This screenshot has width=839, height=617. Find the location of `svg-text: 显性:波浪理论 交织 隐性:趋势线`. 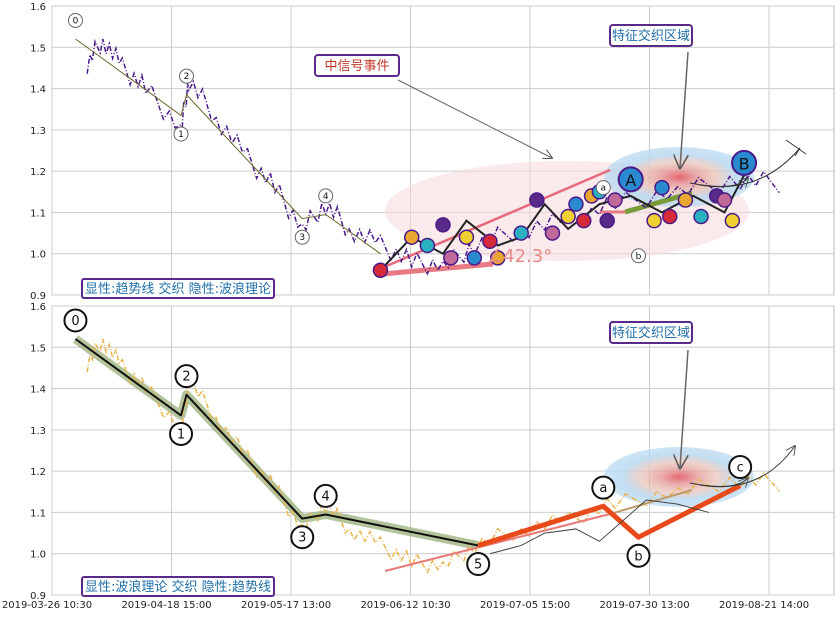

svg-text: 显性:波浪理论 交织 隐性:趋势线 is located at coordinates (178, 587).